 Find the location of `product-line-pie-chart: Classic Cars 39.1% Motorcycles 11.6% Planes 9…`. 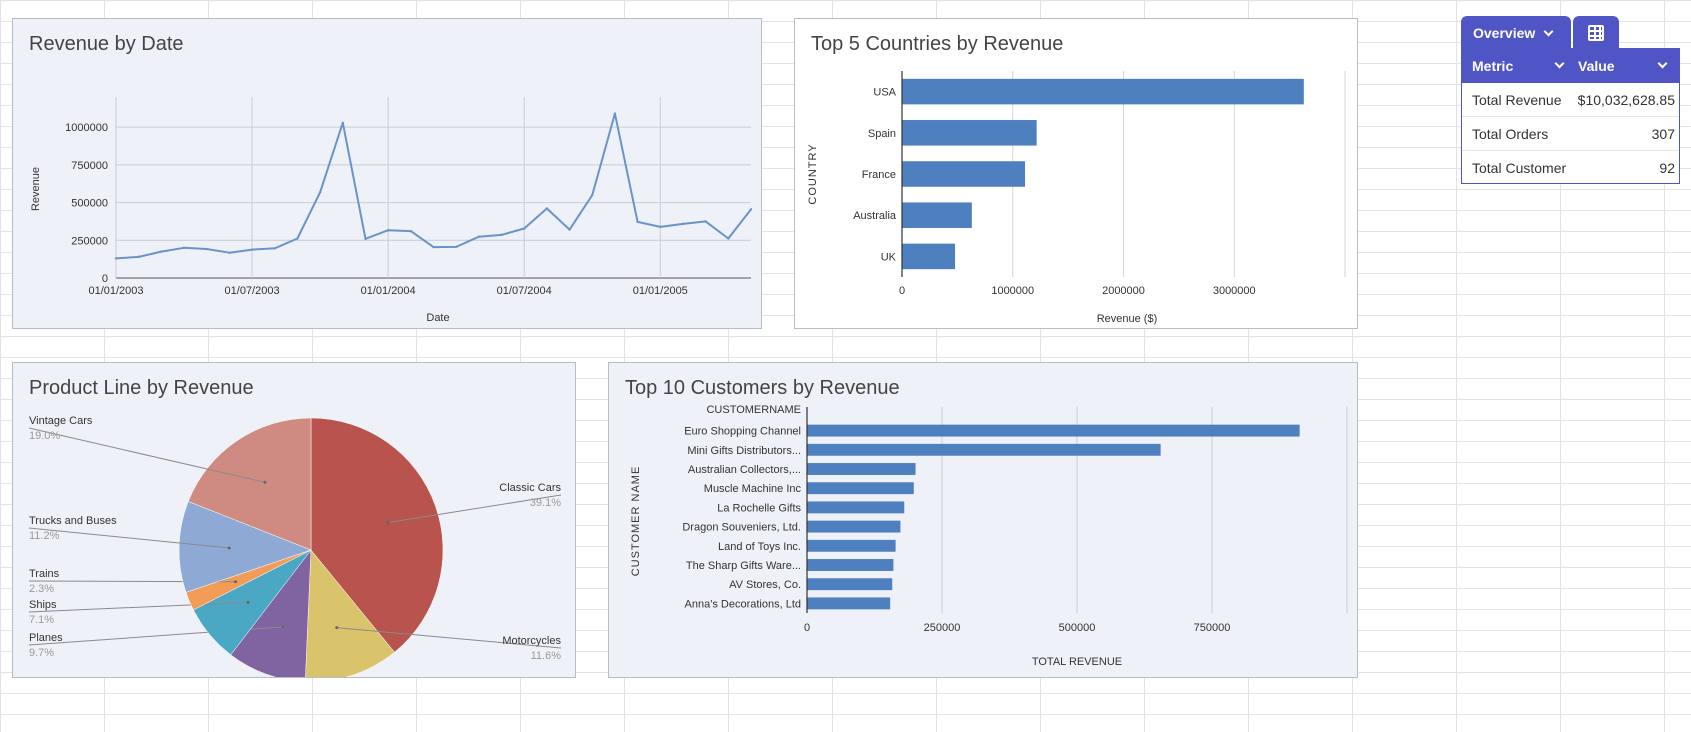

product-line-pie-chart: Classic Cars 39.1% Motorcycles 11.6% Planes 9… is located at coordinates (295, 546).